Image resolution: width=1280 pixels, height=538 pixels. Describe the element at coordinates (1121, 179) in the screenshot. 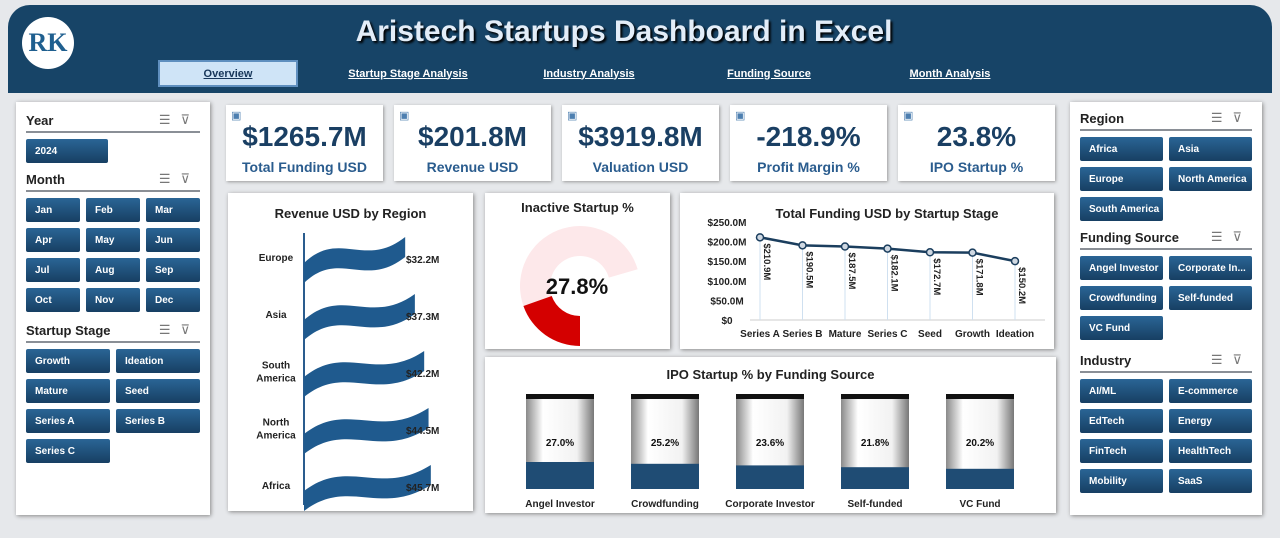

I see `region-europe-button: Europe` at that location.